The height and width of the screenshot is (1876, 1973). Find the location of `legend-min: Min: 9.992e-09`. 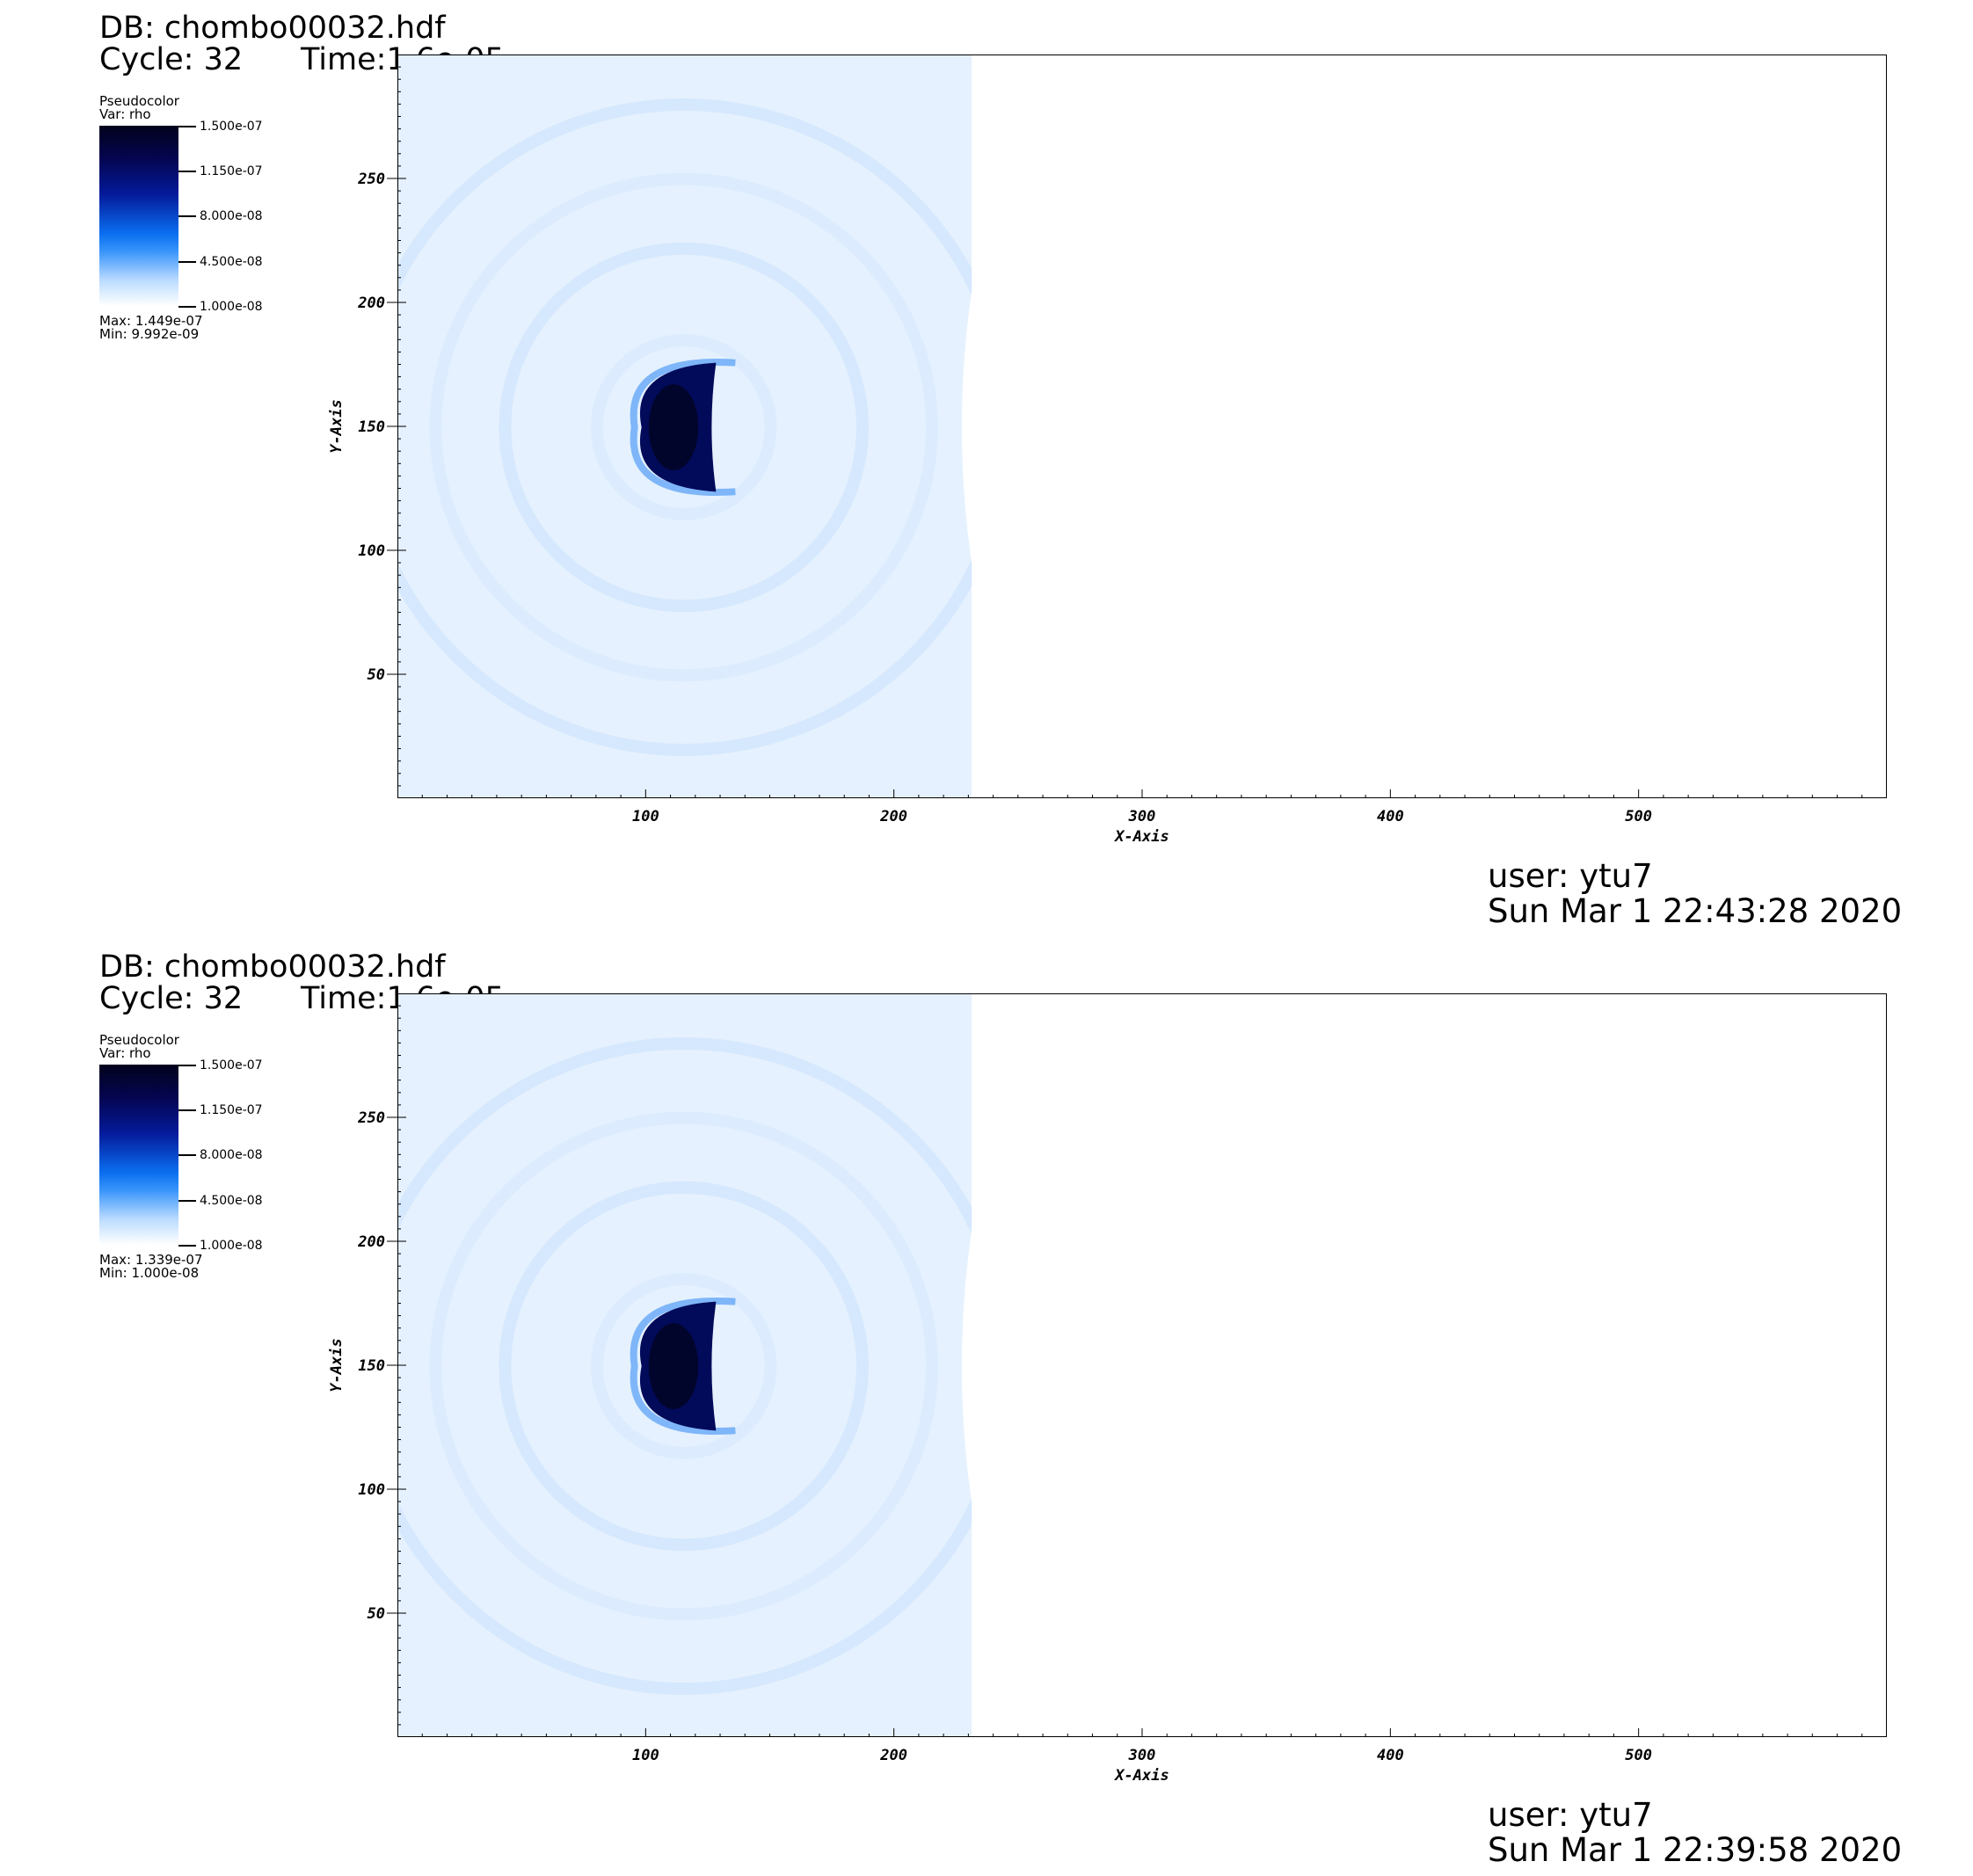

legend-min: Min: 9.992e-09 is located at coordinates (149, 334).